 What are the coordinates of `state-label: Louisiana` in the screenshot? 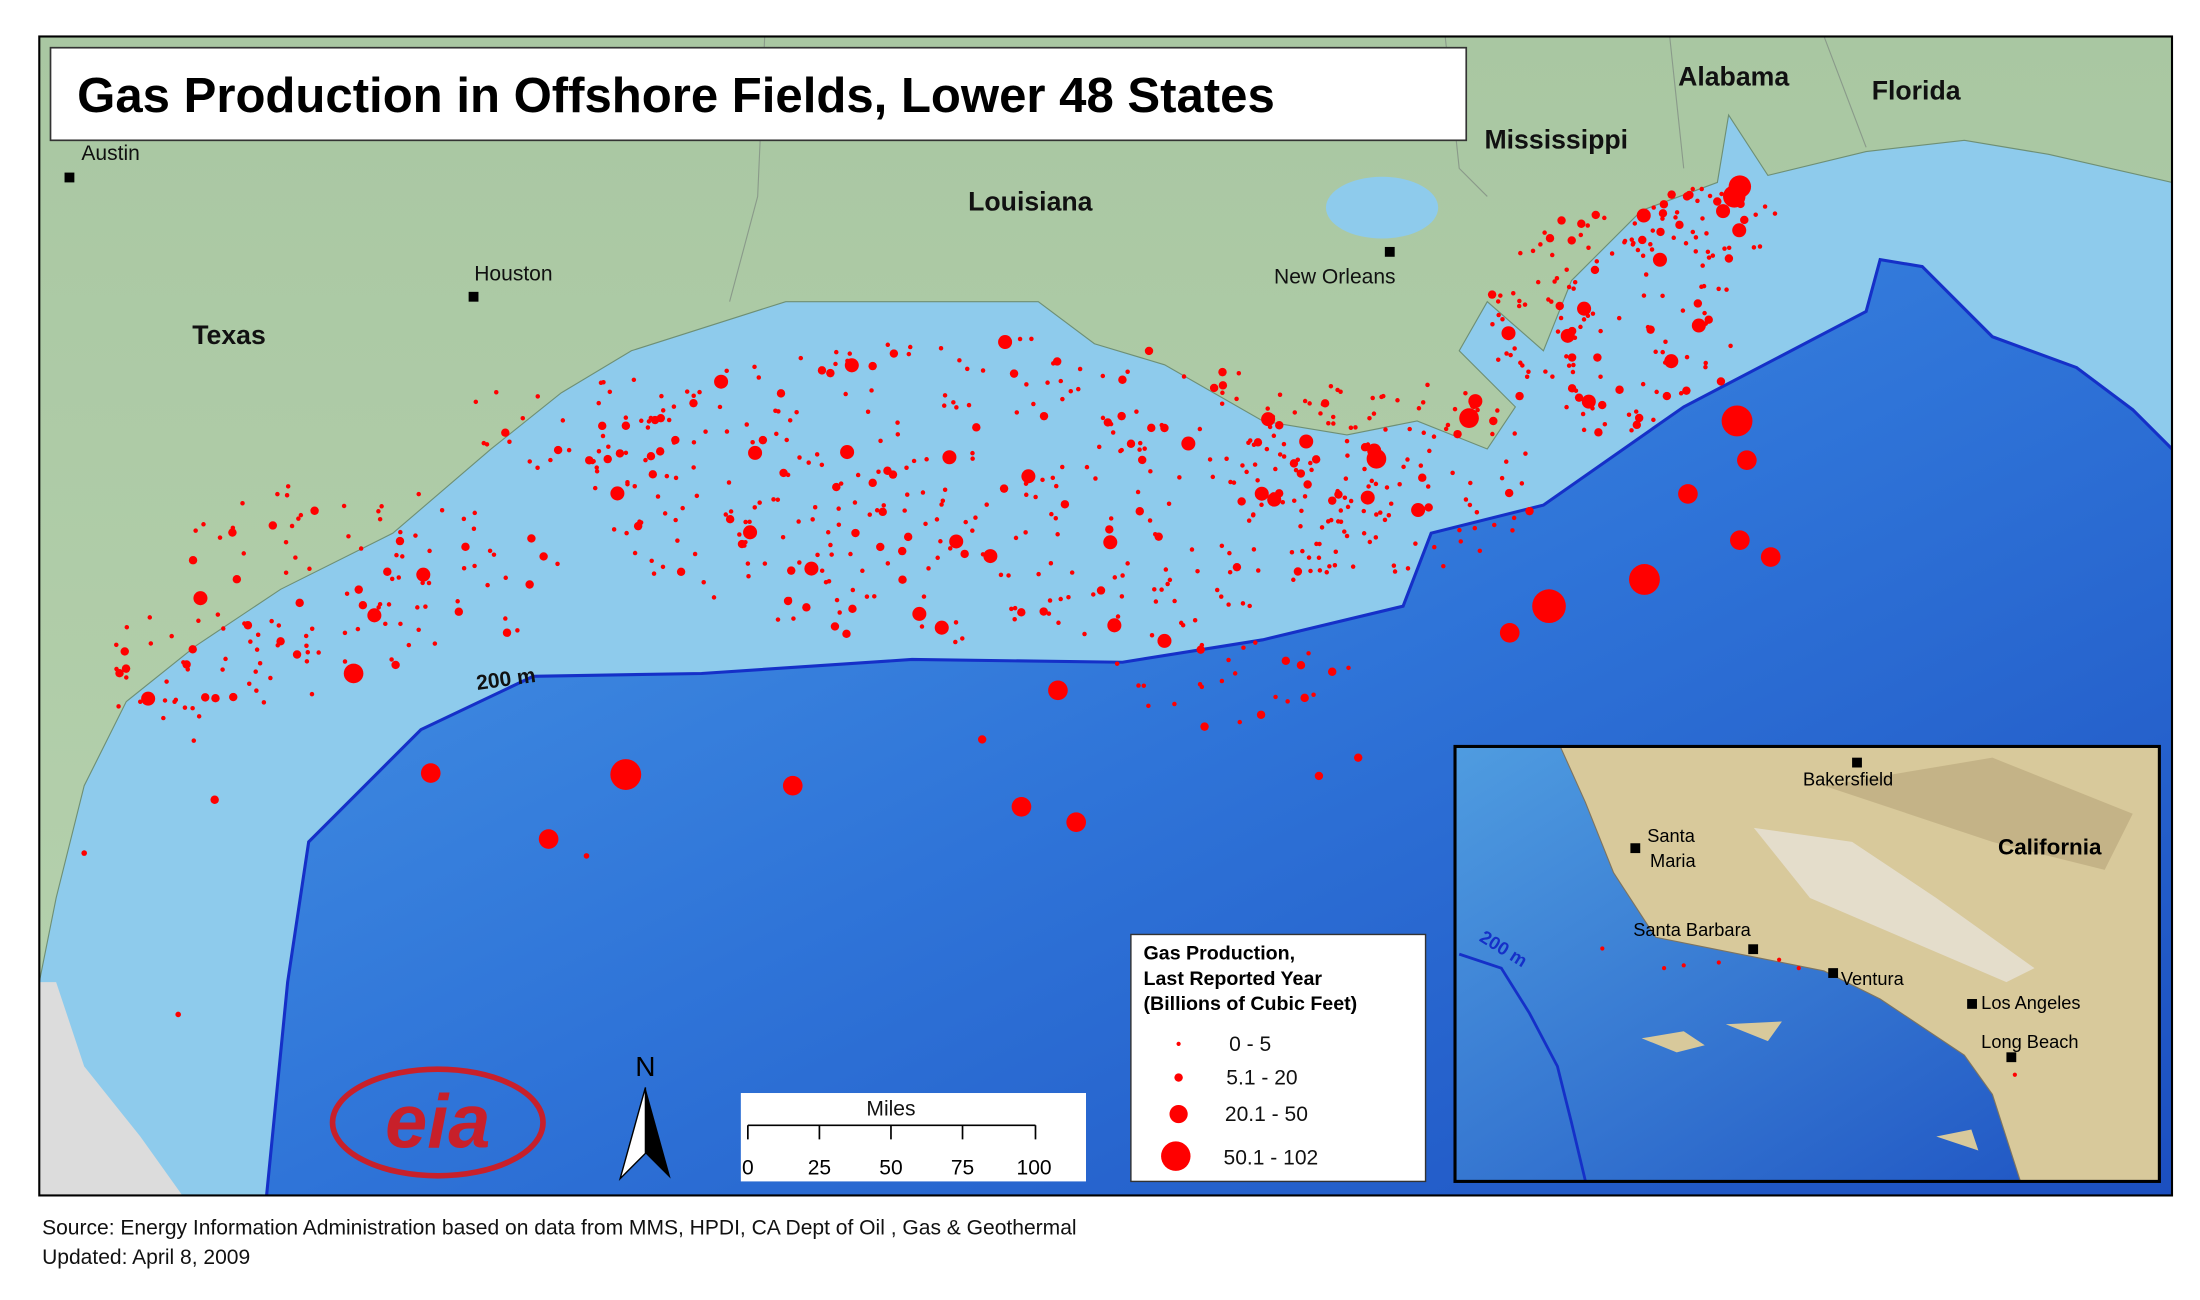 It's located at (1030, 201).